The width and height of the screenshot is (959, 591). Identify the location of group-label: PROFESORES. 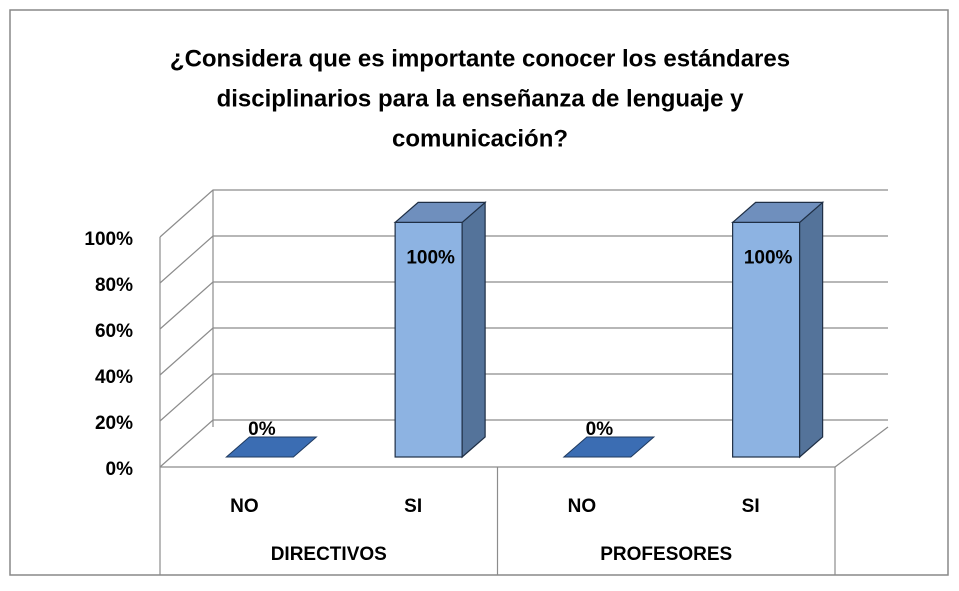
(666, 554).